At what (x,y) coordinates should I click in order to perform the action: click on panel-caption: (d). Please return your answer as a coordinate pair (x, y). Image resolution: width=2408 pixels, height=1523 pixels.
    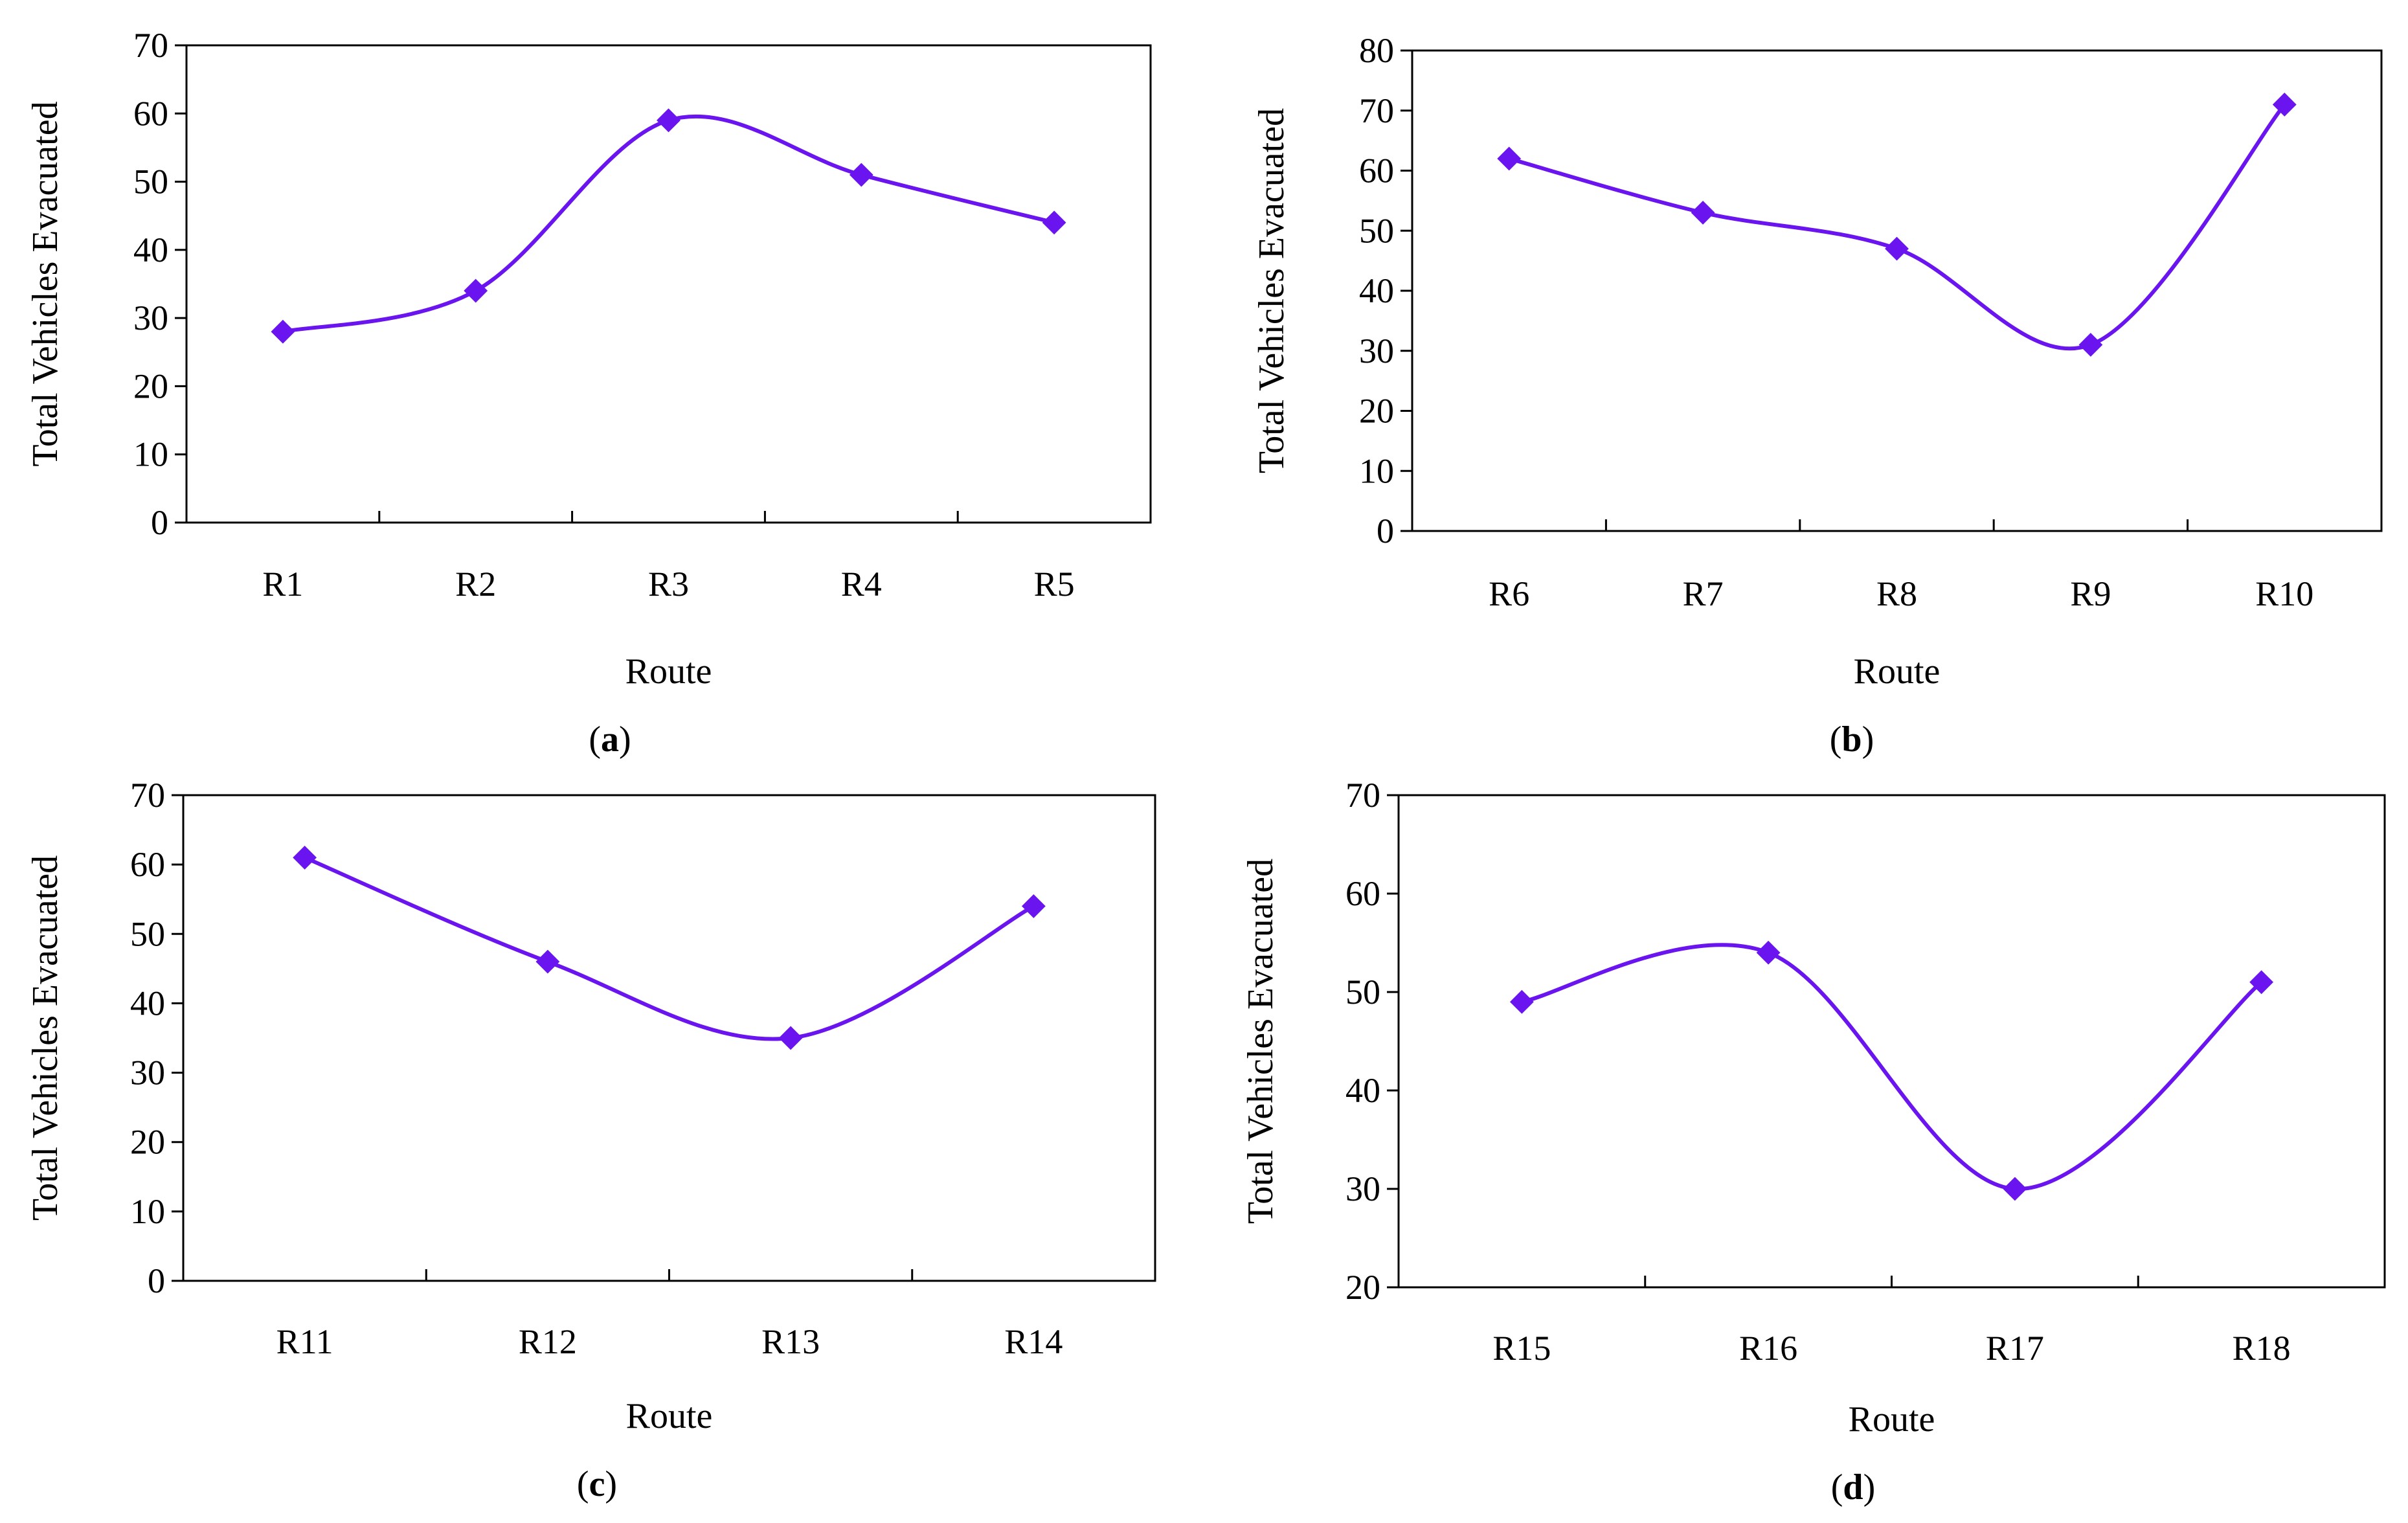
    Looking at the image, I should click on (1853, 1487).